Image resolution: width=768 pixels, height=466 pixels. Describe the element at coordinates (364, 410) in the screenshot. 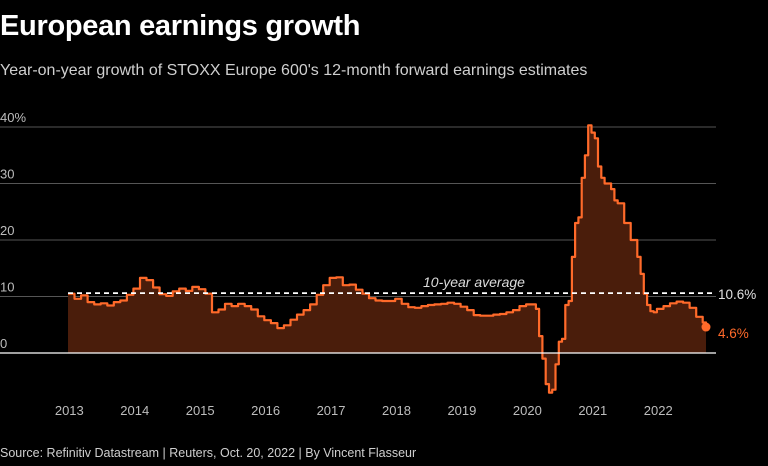

I see `x-tick-labels: 2013 2014 2015 2016 2017 2018 2019 2020 2021 2022` at that location.